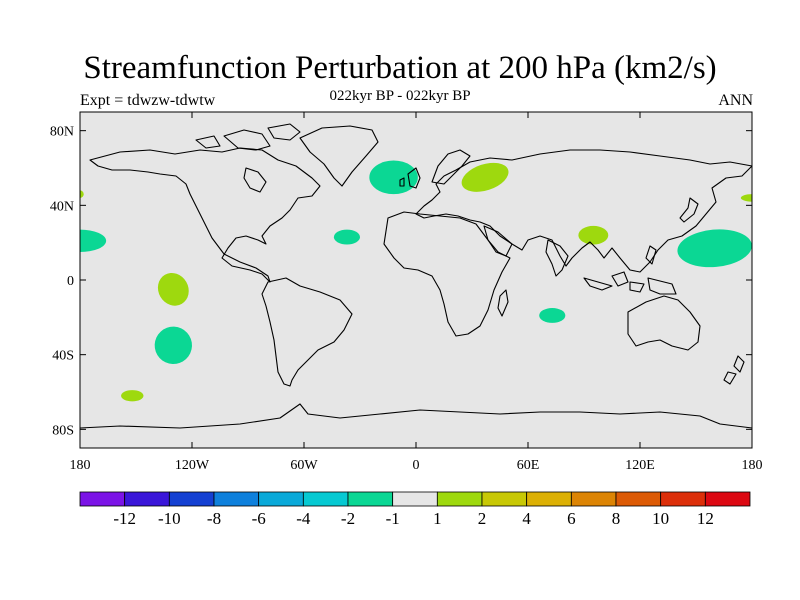 The height and width of the screenshot is (600, 800). Describe the element at coordinates (93, 240) in the screenshot. I see `anomaly-east-pacific-negative` at that location.